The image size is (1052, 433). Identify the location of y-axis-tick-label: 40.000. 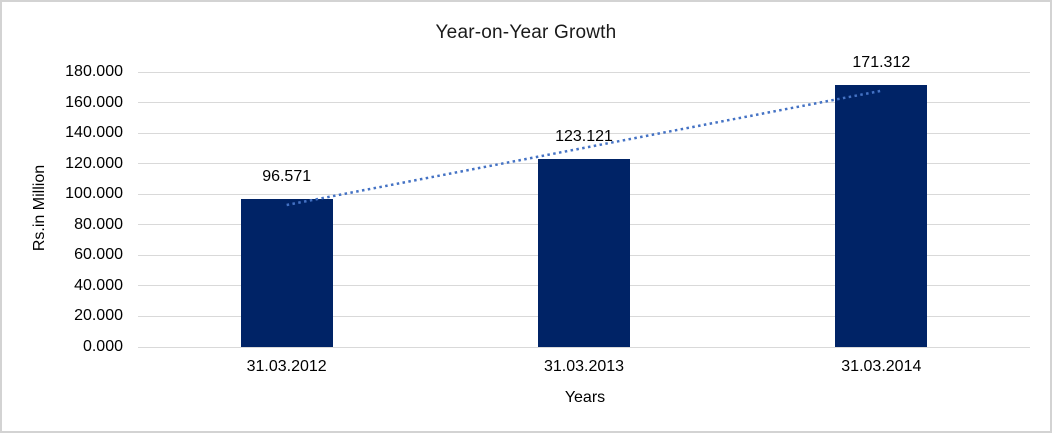
(98, 285).